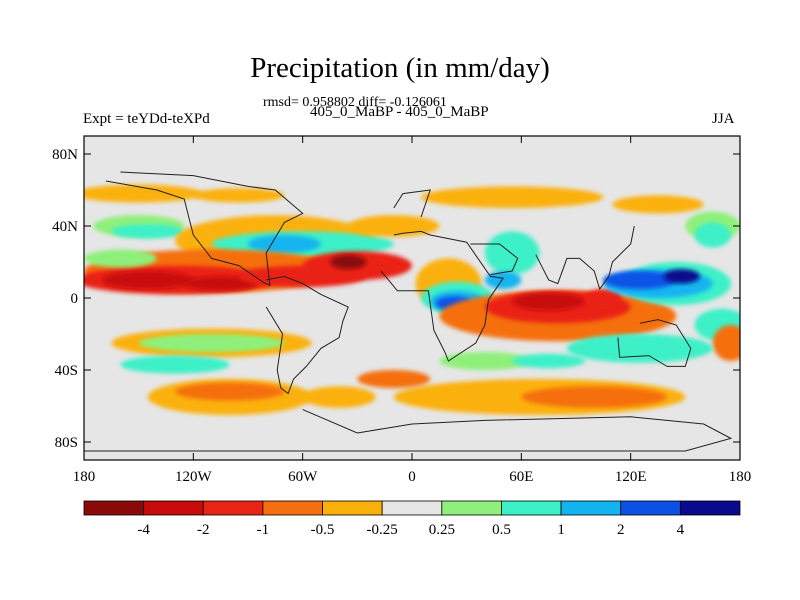 Image resolution: width=800 pixels, height=600 pixels. Describe the element at coordinates (194, 477) in the screenshot. I see `x-tick-label-1: 120W` at that location.